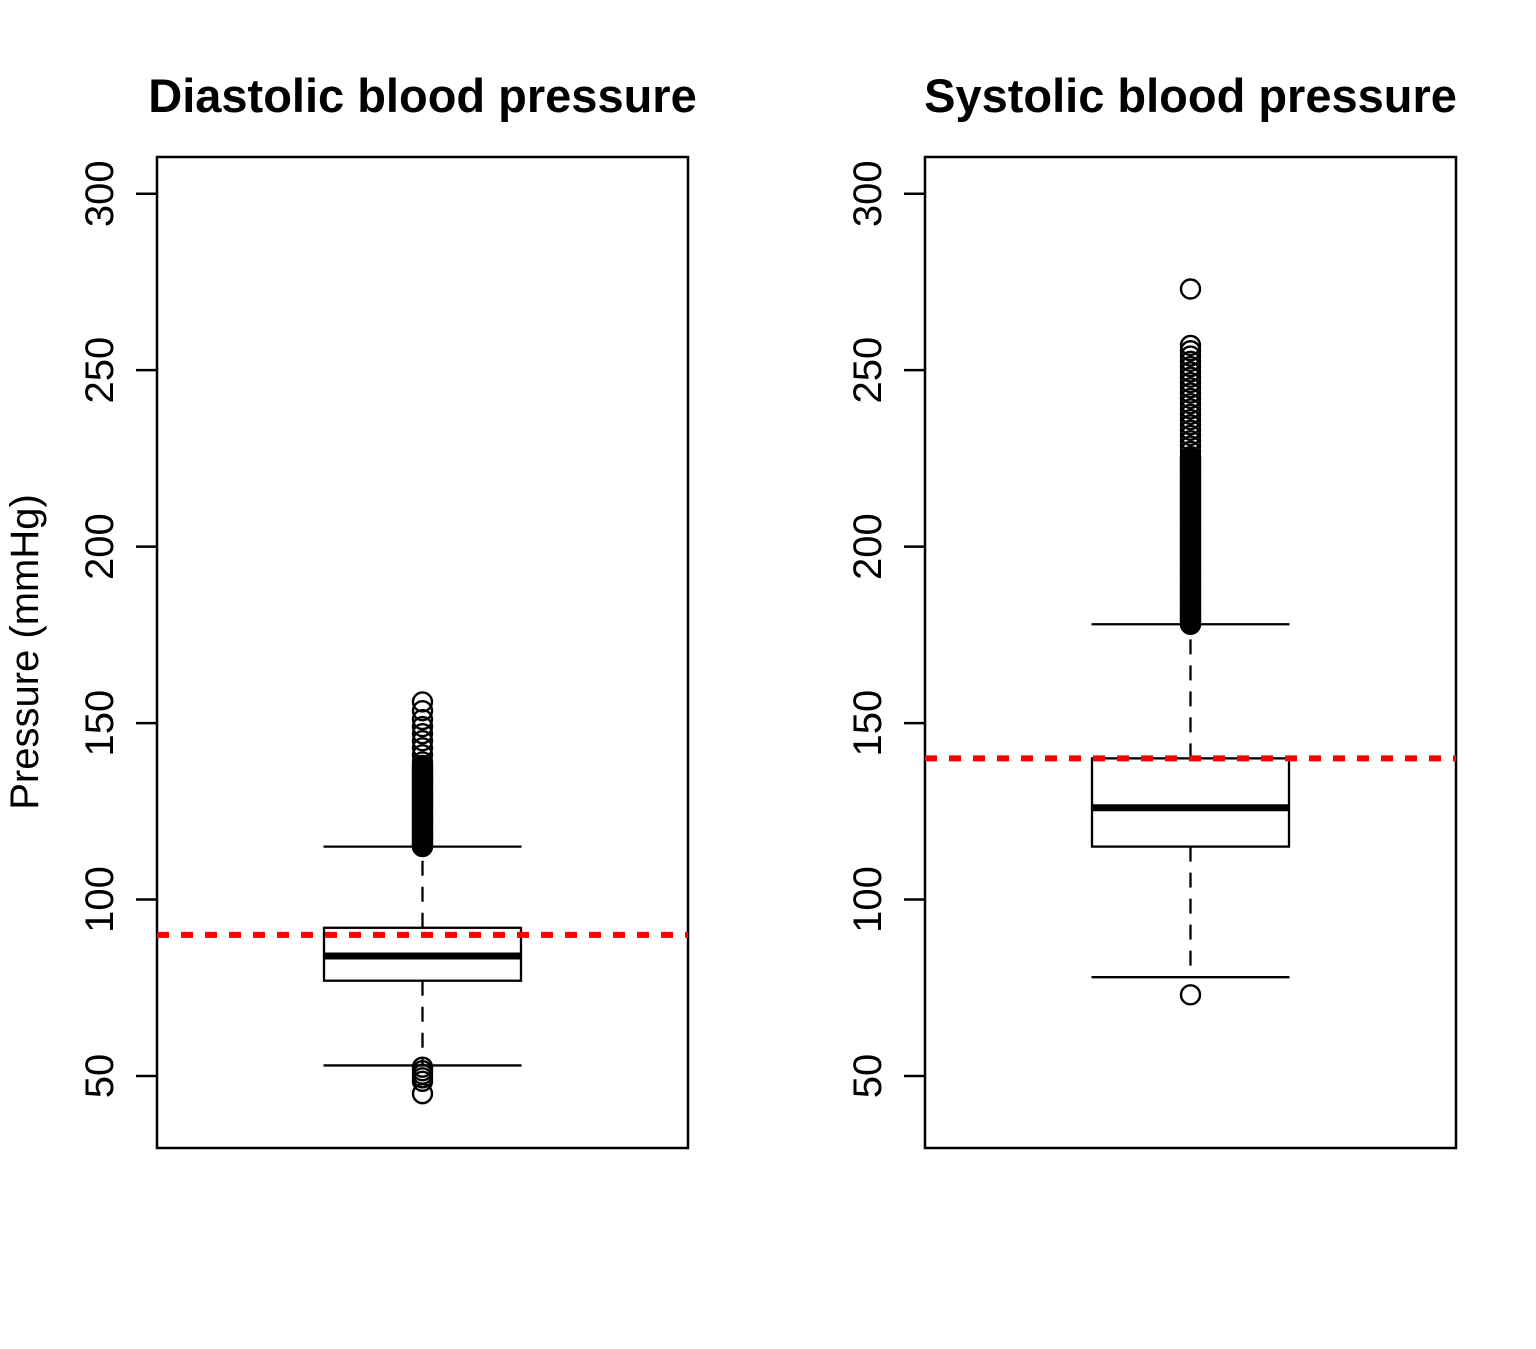 This screenshot has height=1349, width=1536. I want to click on iqr-box, so click(1190, 802).